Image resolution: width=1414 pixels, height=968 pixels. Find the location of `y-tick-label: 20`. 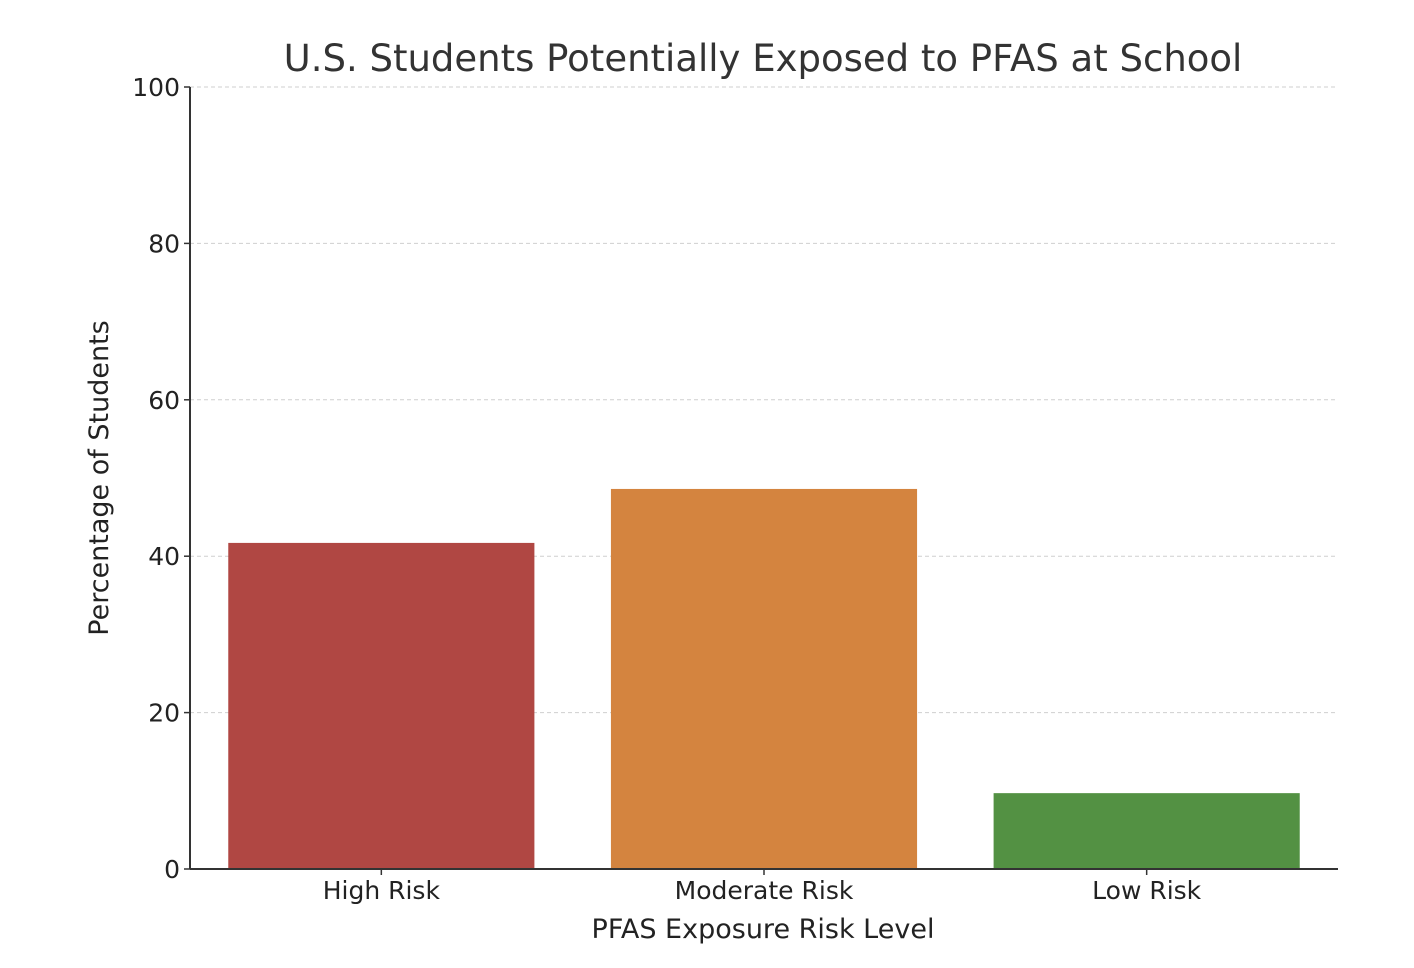

y-tick-label: 20 is located at coordinates (164, 713).